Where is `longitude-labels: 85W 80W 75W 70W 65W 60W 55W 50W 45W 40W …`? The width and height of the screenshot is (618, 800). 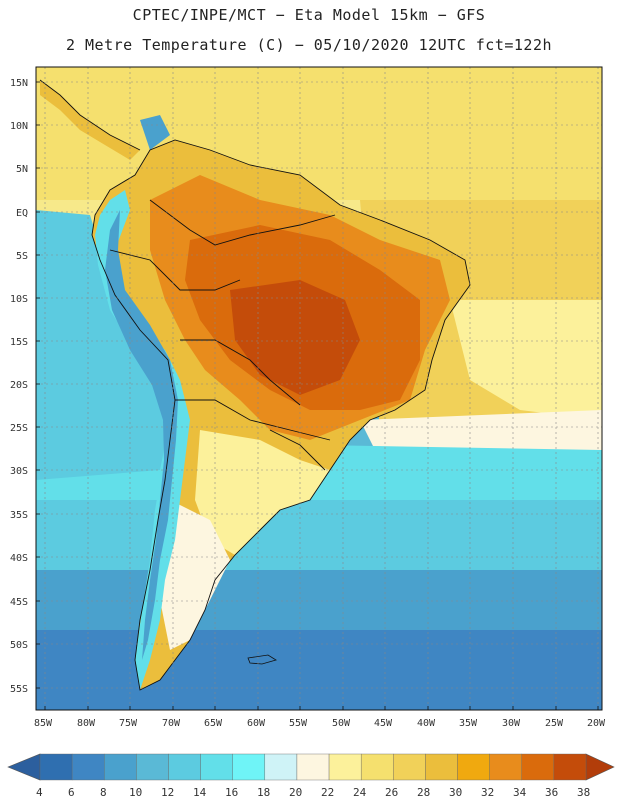
longitude-labels: 85W 80W 75W 70W 65W 60W 55W 50W 45W 40W … is located at coordinates (320, 723).